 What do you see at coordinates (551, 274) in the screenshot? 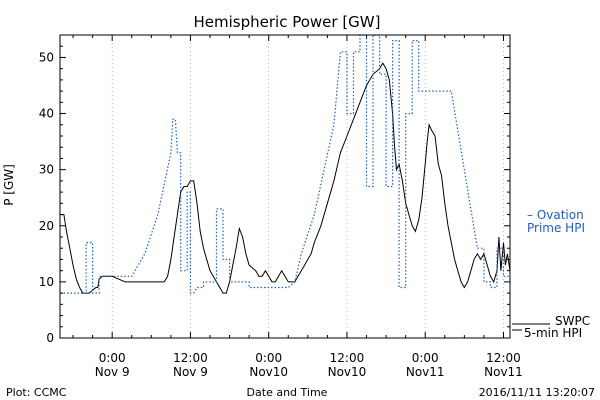
I see `legend: – Ovation Prime HPI SWPC 5-min HPI` at bounding box center [551, 274].